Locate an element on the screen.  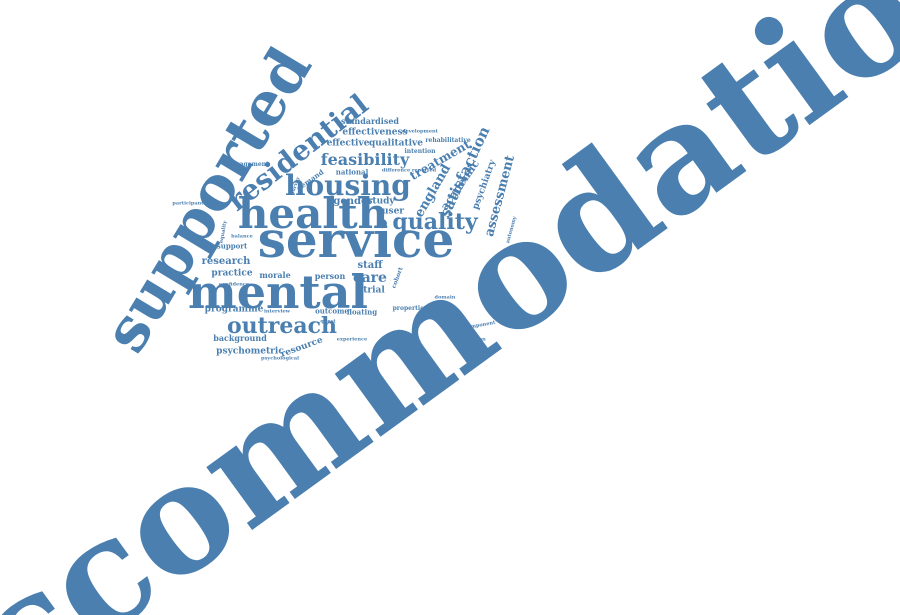
word-floating: floating is located at coordinates (362, 312).